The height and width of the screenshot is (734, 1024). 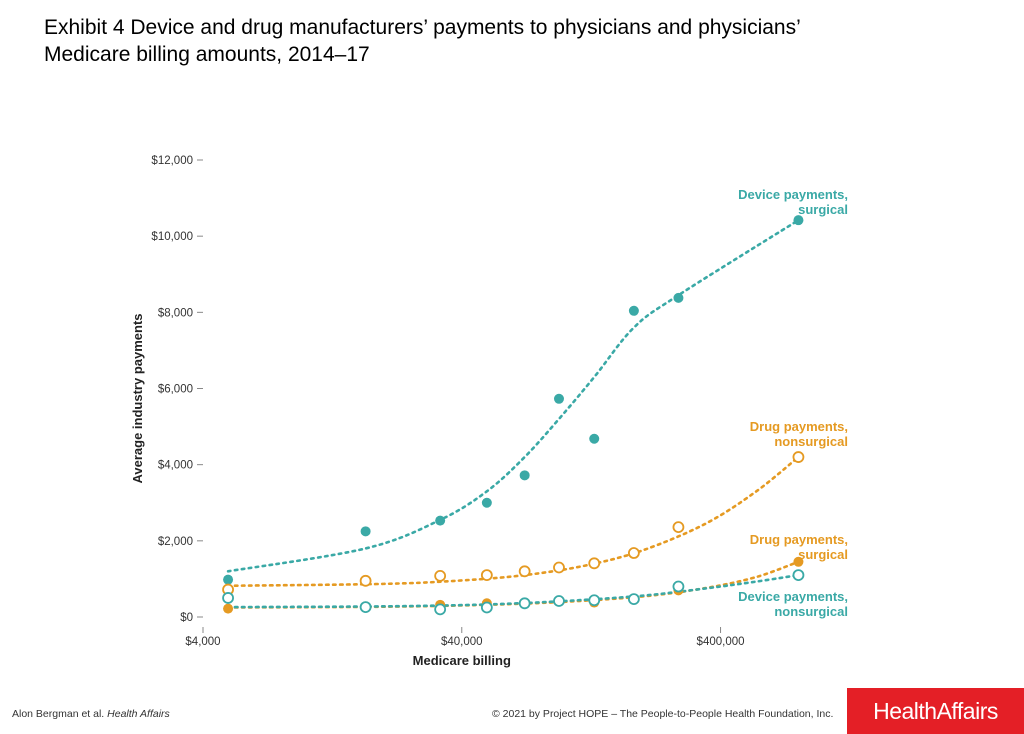 I want to click on y-tick-label: $4,000, so click(x=175, y=466).